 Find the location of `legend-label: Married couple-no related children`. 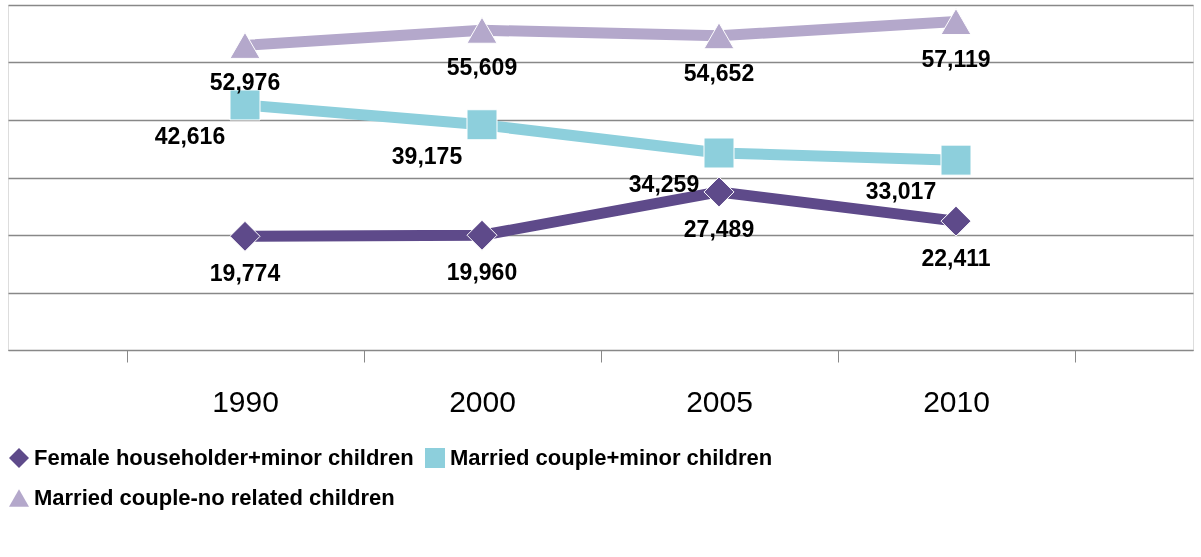

legend-label: Married couple-no related children is located at coordinates (214, 497).